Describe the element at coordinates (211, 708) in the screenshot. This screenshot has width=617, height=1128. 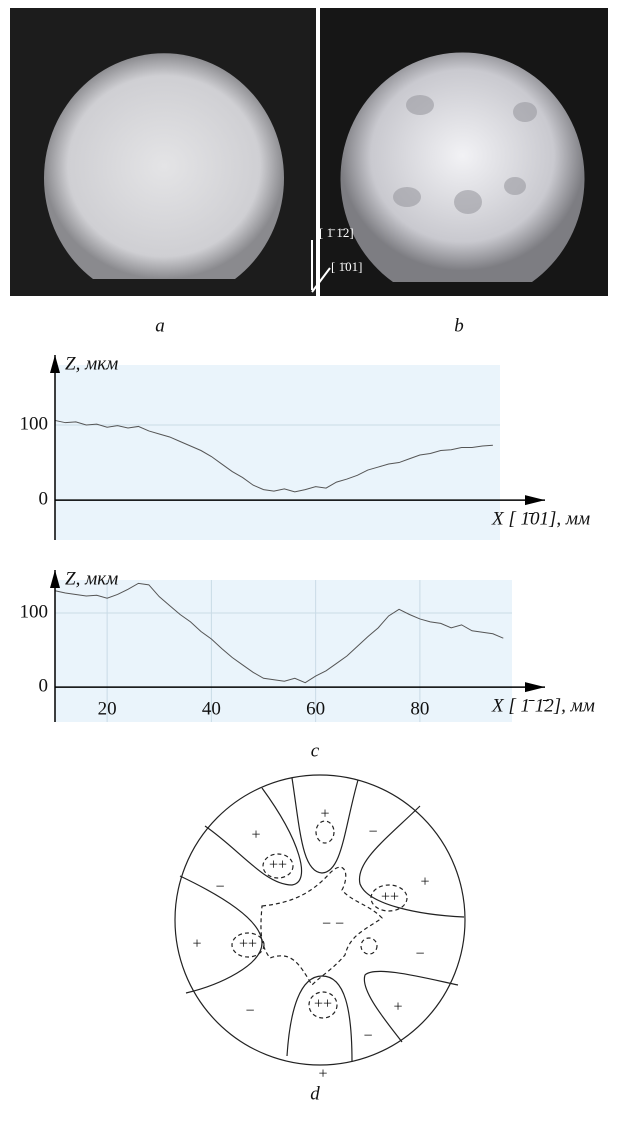
I see `x-tick-label: 40` at that location.